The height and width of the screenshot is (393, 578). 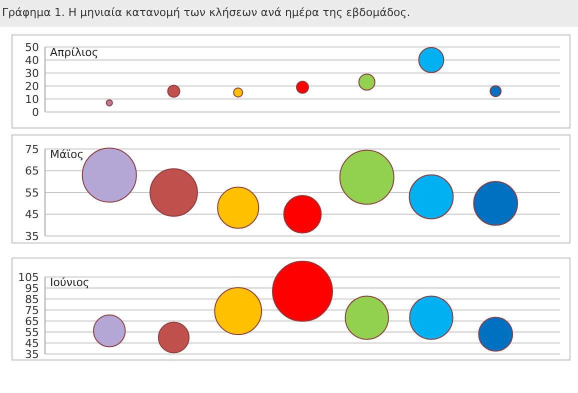 I want to click on chart-title: Ιούνιος, so click(x=70, y=282).